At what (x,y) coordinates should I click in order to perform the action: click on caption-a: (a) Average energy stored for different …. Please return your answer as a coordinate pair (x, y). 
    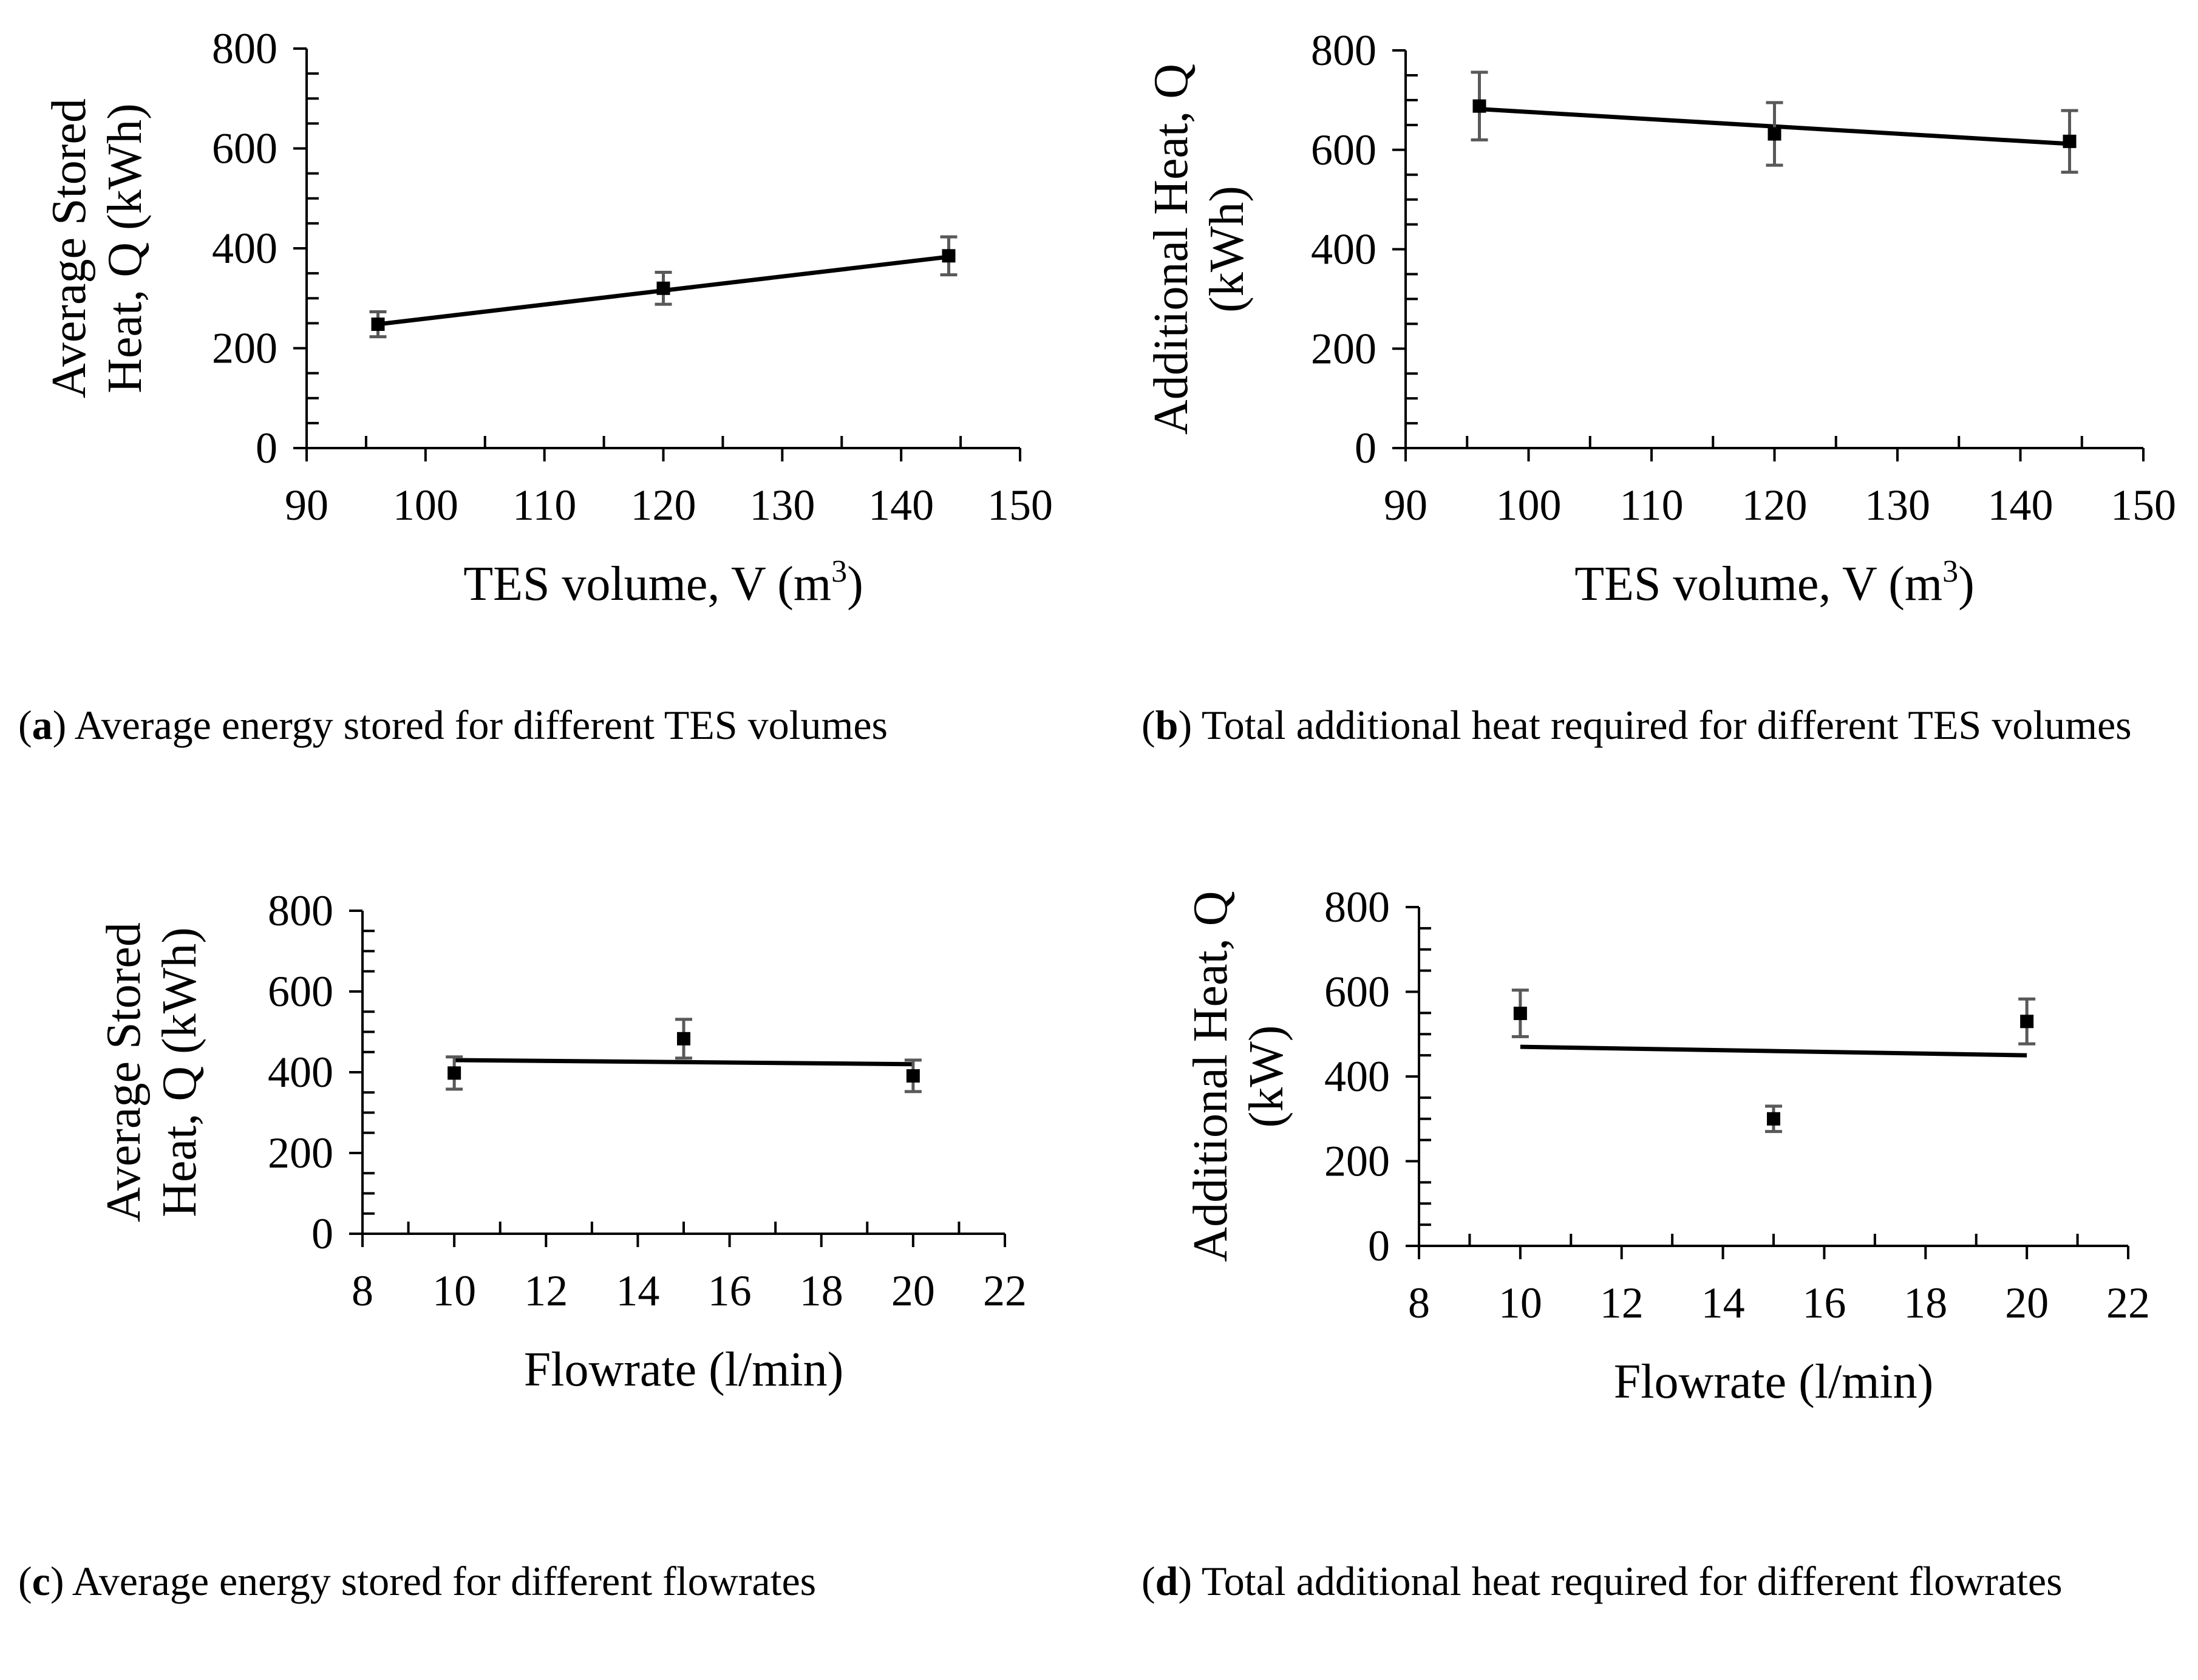
    Looking at the image, I should click on (453, 725).